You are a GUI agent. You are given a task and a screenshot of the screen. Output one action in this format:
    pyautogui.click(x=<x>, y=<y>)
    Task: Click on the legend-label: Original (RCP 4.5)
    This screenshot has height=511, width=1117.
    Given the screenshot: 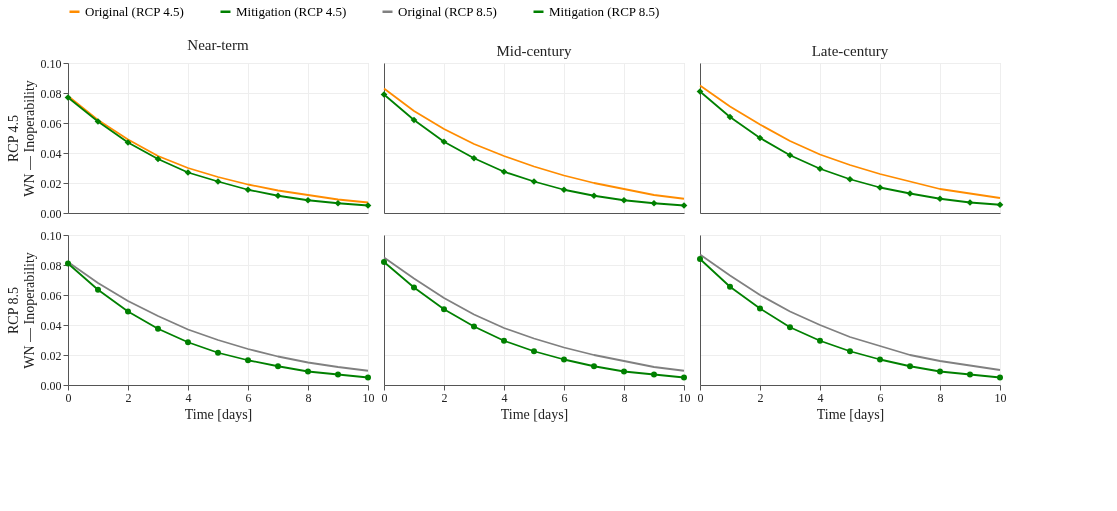 What is the action you would take?
    pyautogui.click(x=134, y=11)
    